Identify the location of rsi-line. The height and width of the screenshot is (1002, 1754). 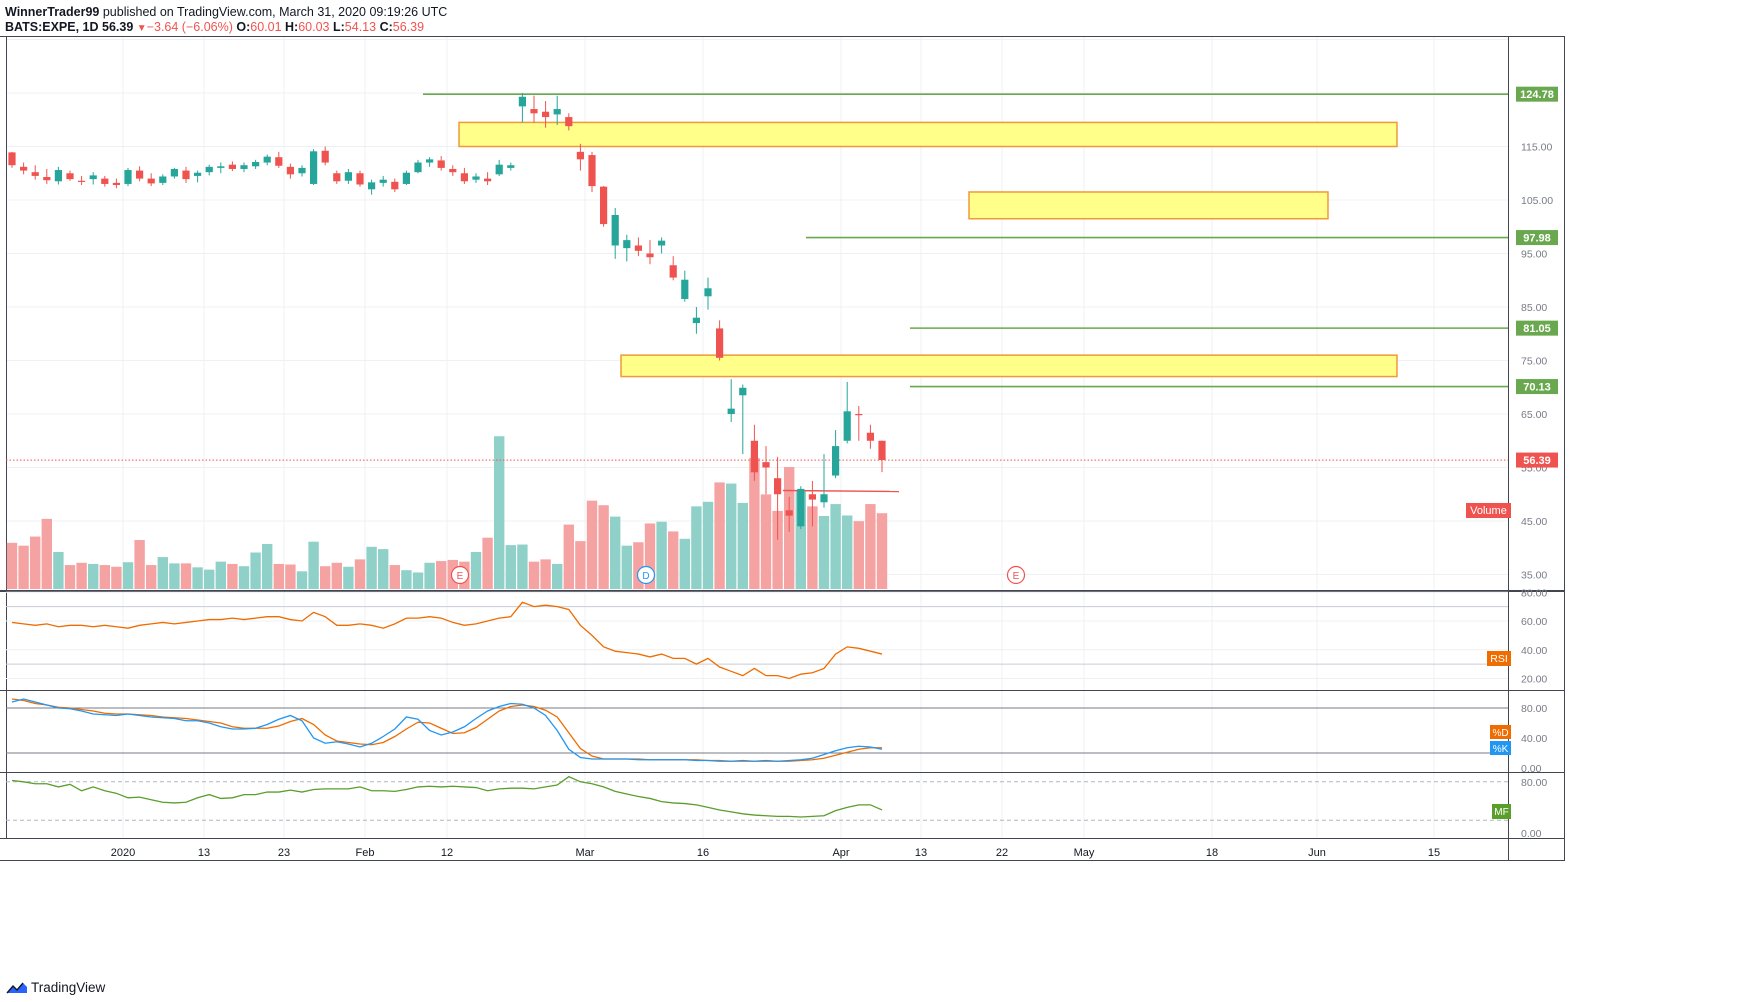
(447, 640).